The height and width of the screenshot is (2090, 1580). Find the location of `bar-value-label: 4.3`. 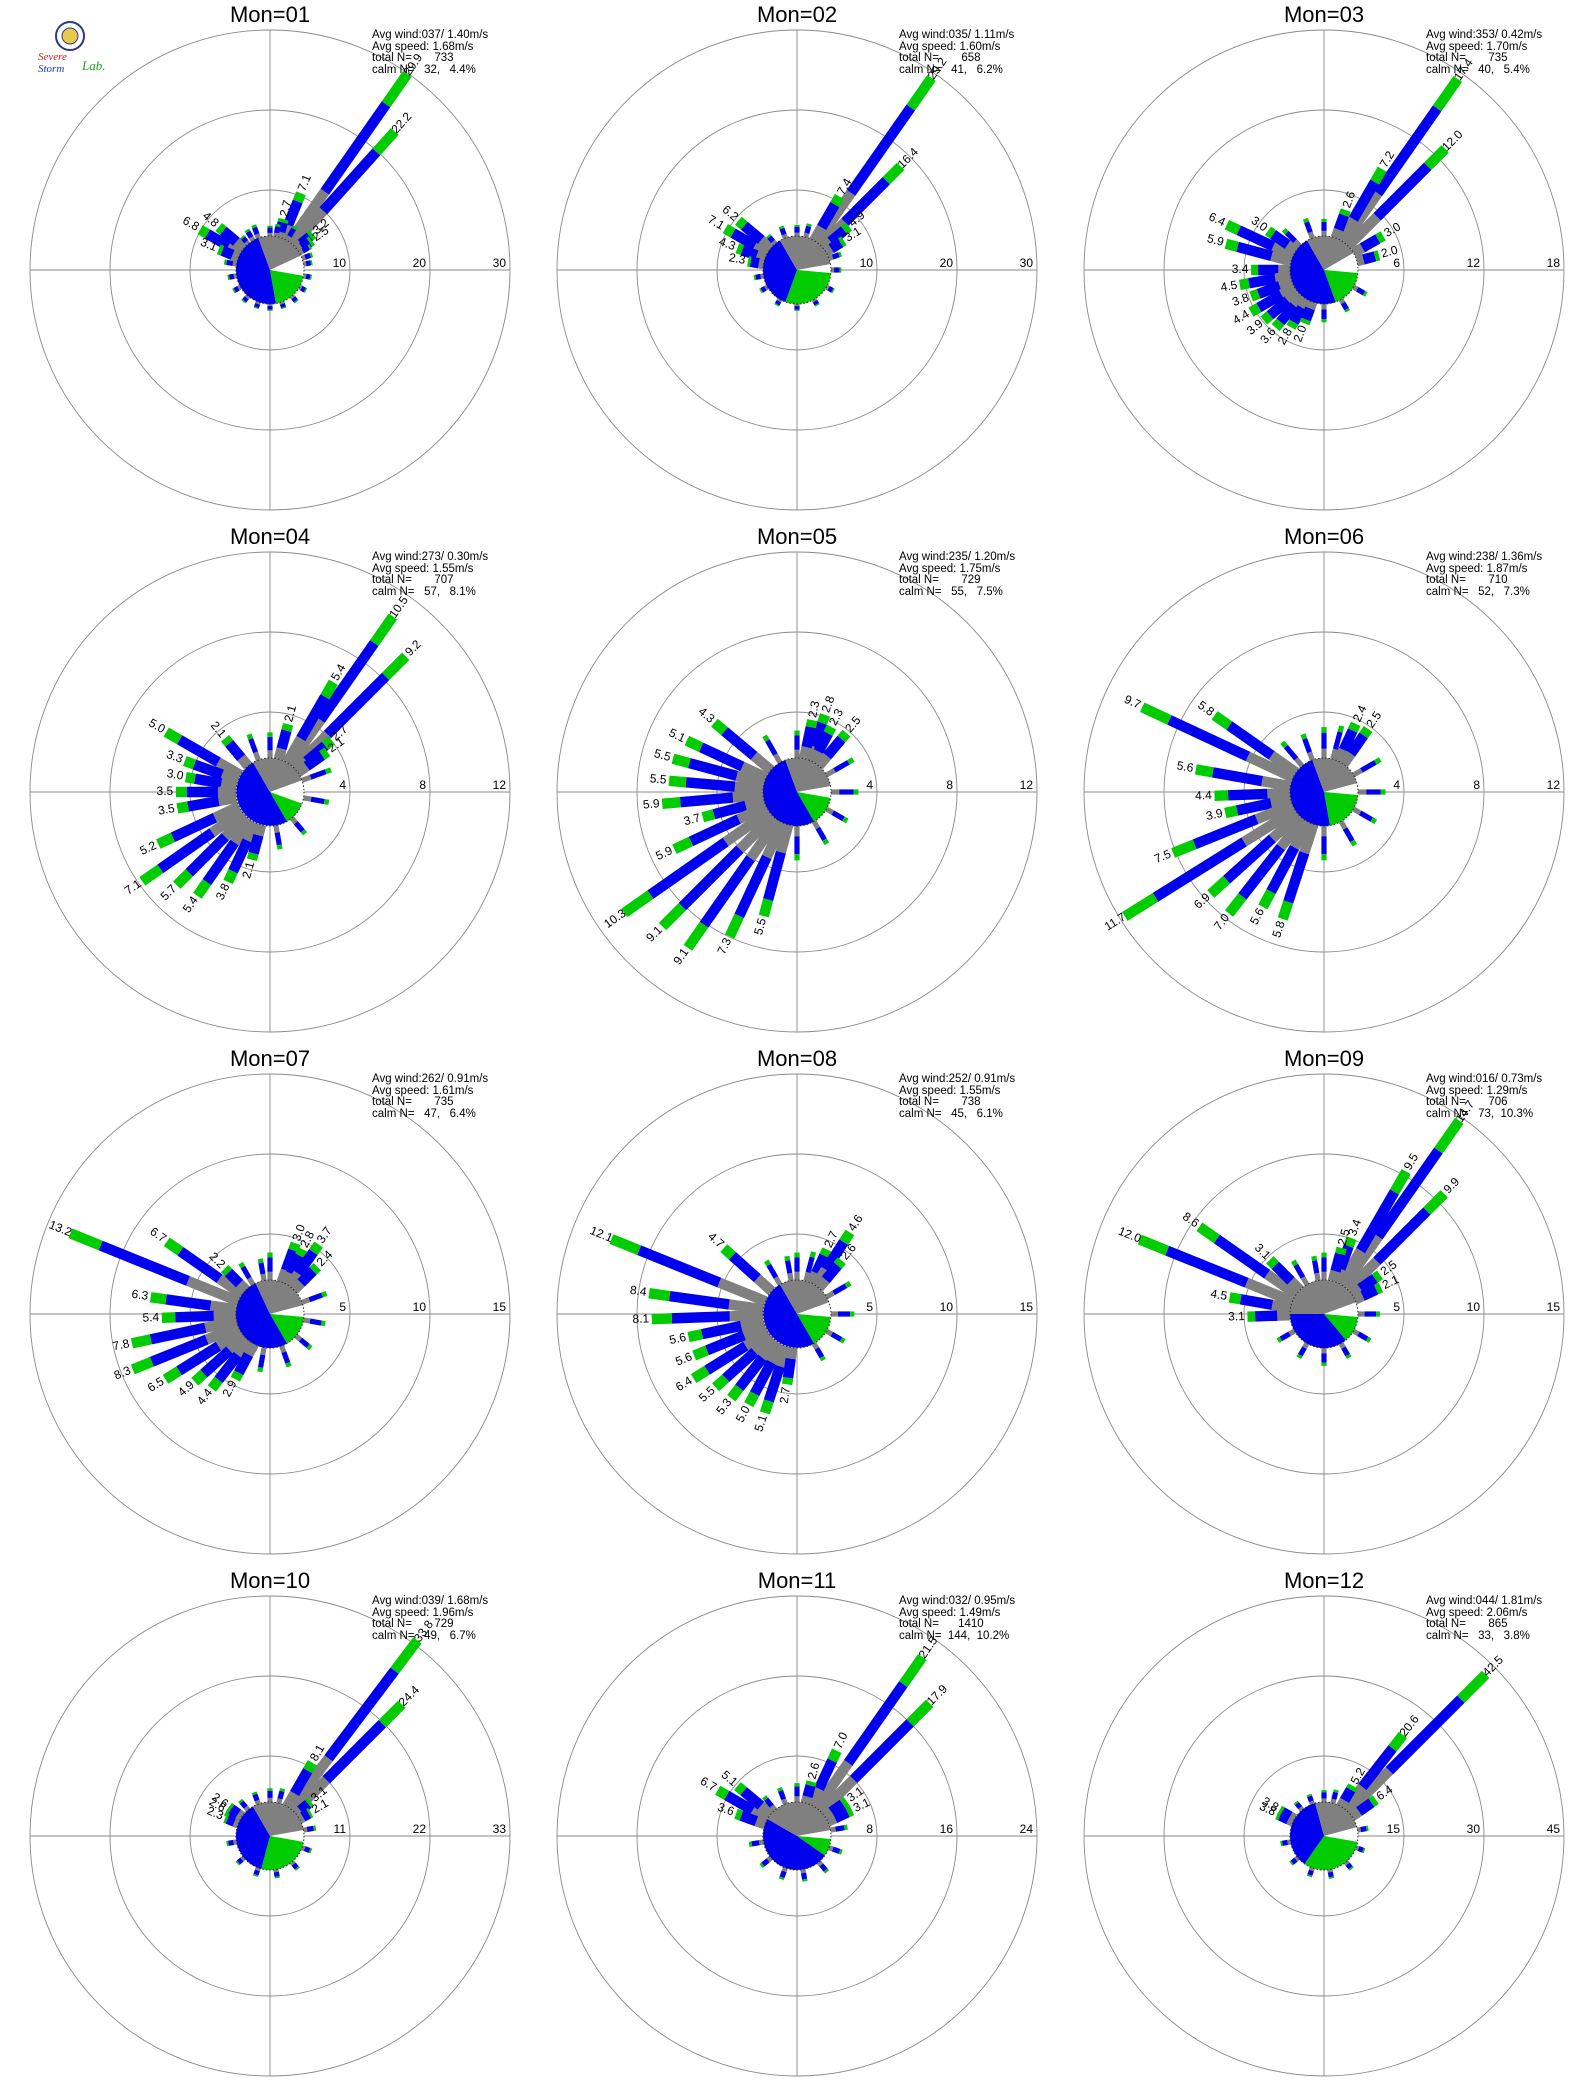

bar-value-label: 4.3 is located at coordinates (707, 715).